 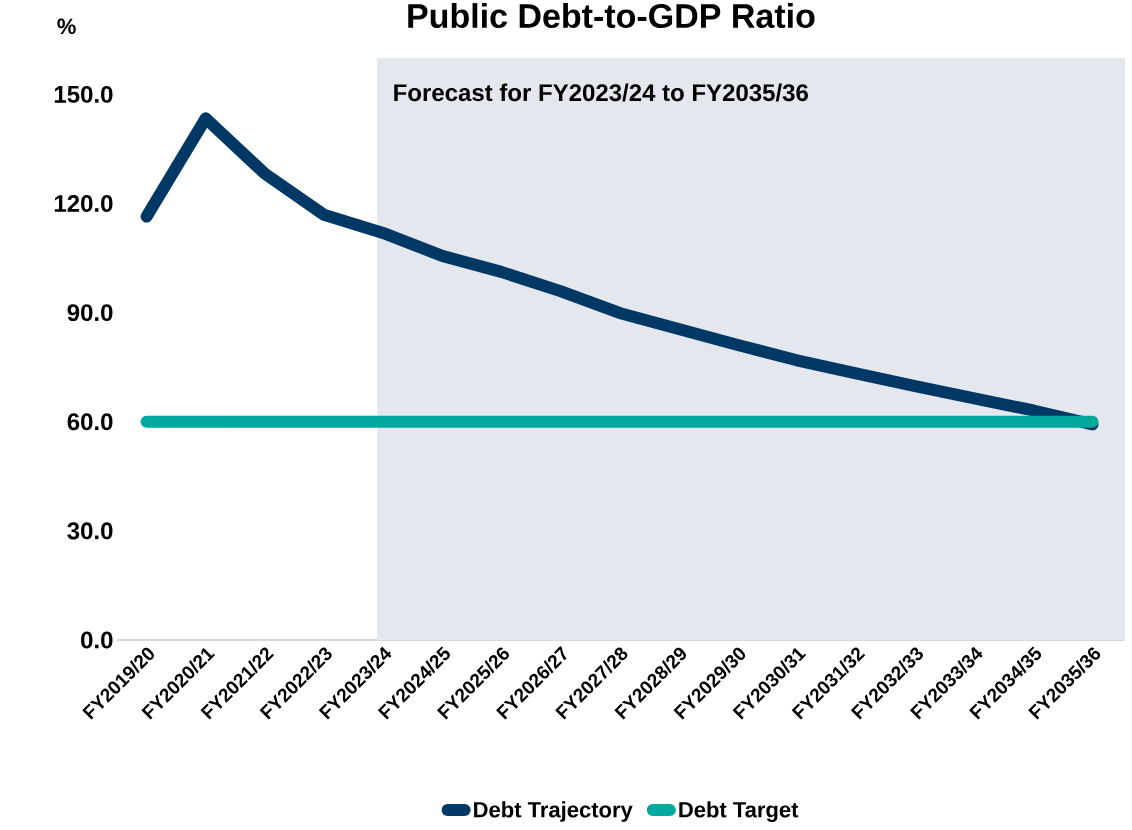 I want to click on y-tick-label: 60.0, so click(x=90, y=422).